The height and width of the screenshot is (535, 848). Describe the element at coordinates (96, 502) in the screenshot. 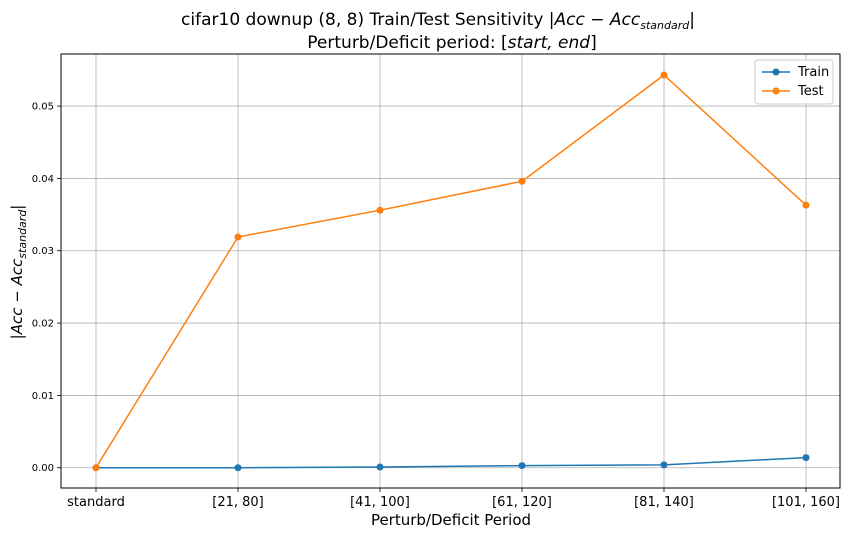

I see `x-tick-label: standard` at that location.